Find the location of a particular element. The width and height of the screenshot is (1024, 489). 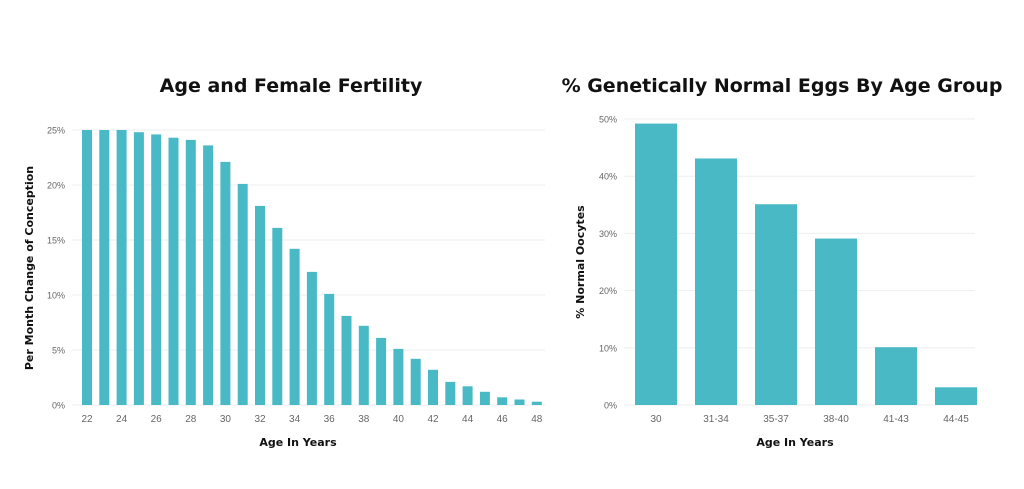

chart2-x-tick-label: 44-45 is located at coordinates (956, 419).